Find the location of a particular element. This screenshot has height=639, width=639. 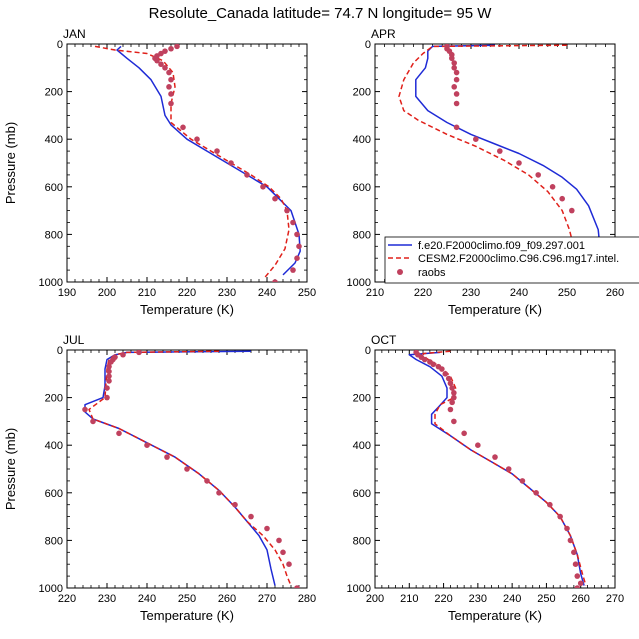

y-tick-label: 200 is located at coordinates (362, 93).